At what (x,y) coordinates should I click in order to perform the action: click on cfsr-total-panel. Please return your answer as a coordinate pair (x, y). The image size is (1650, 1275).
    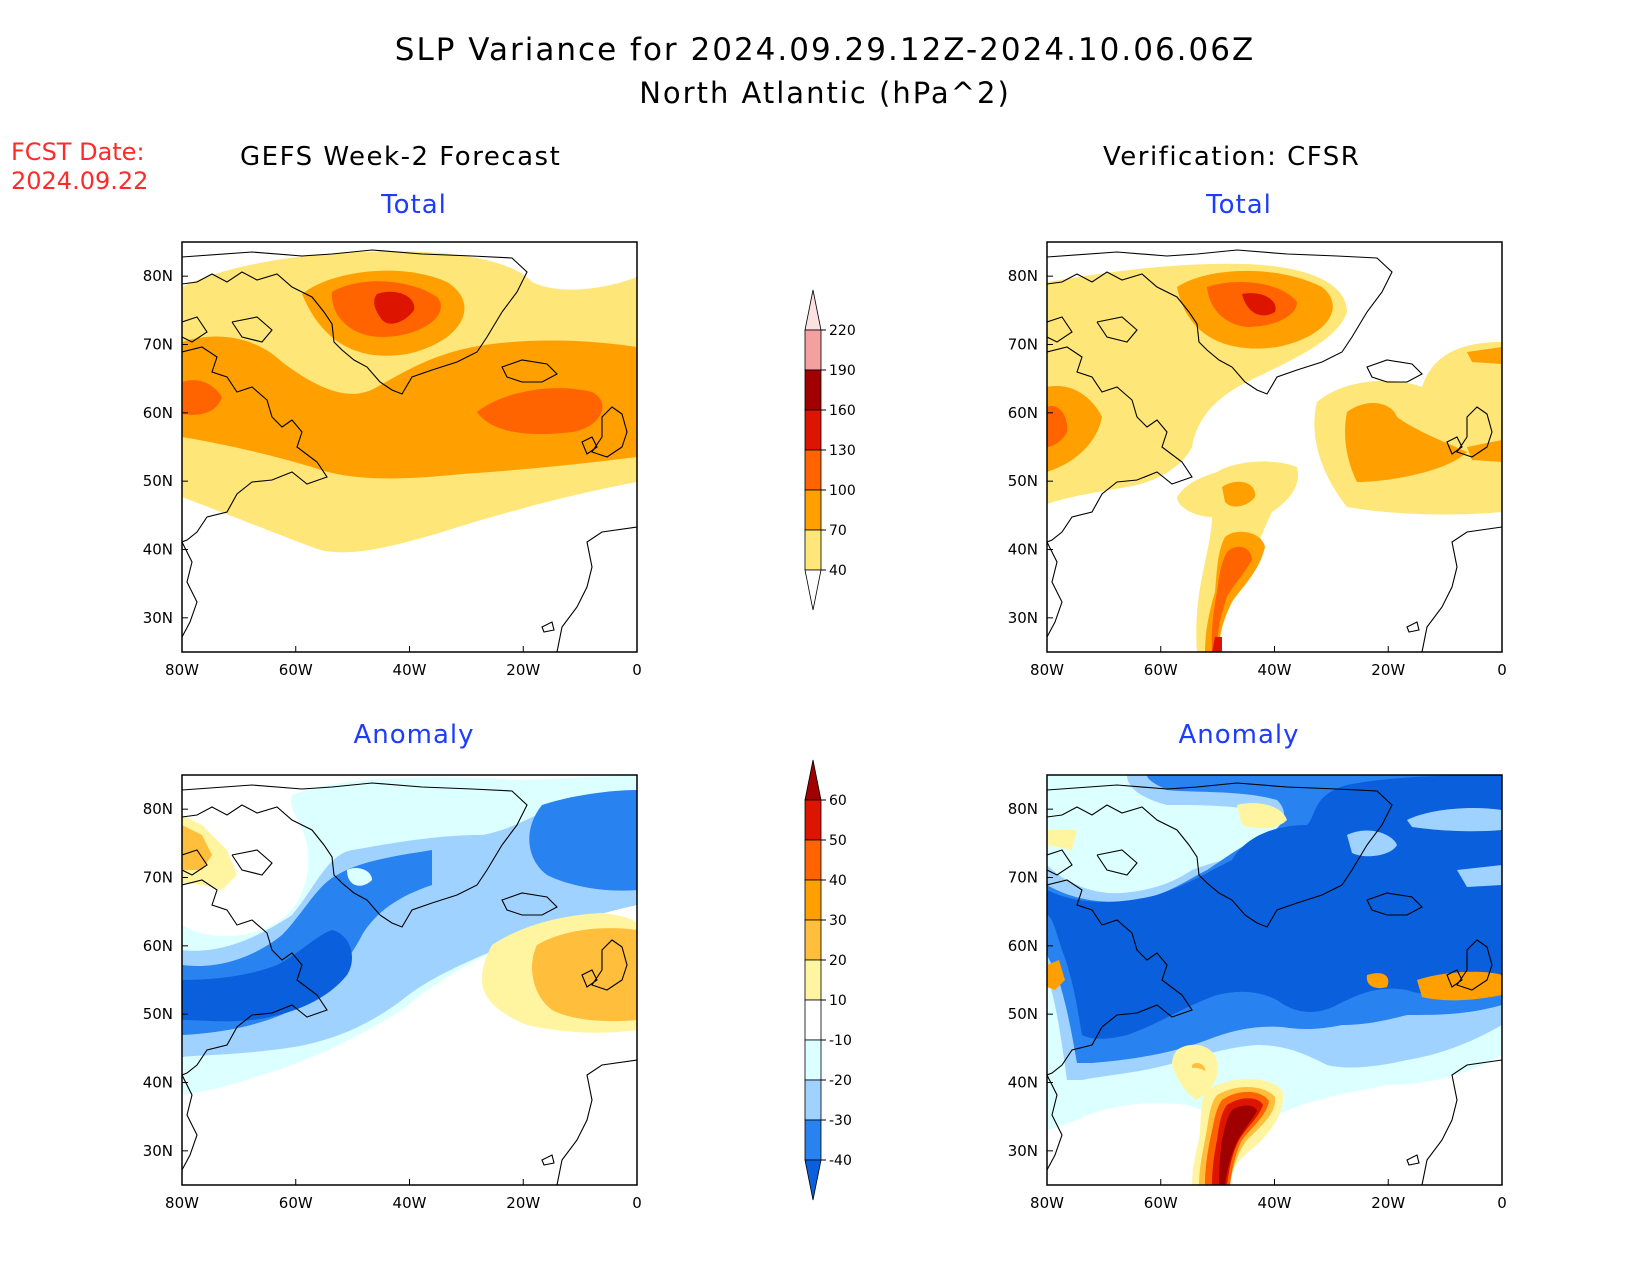
    Looking at the image, I should click on (1274, 447).